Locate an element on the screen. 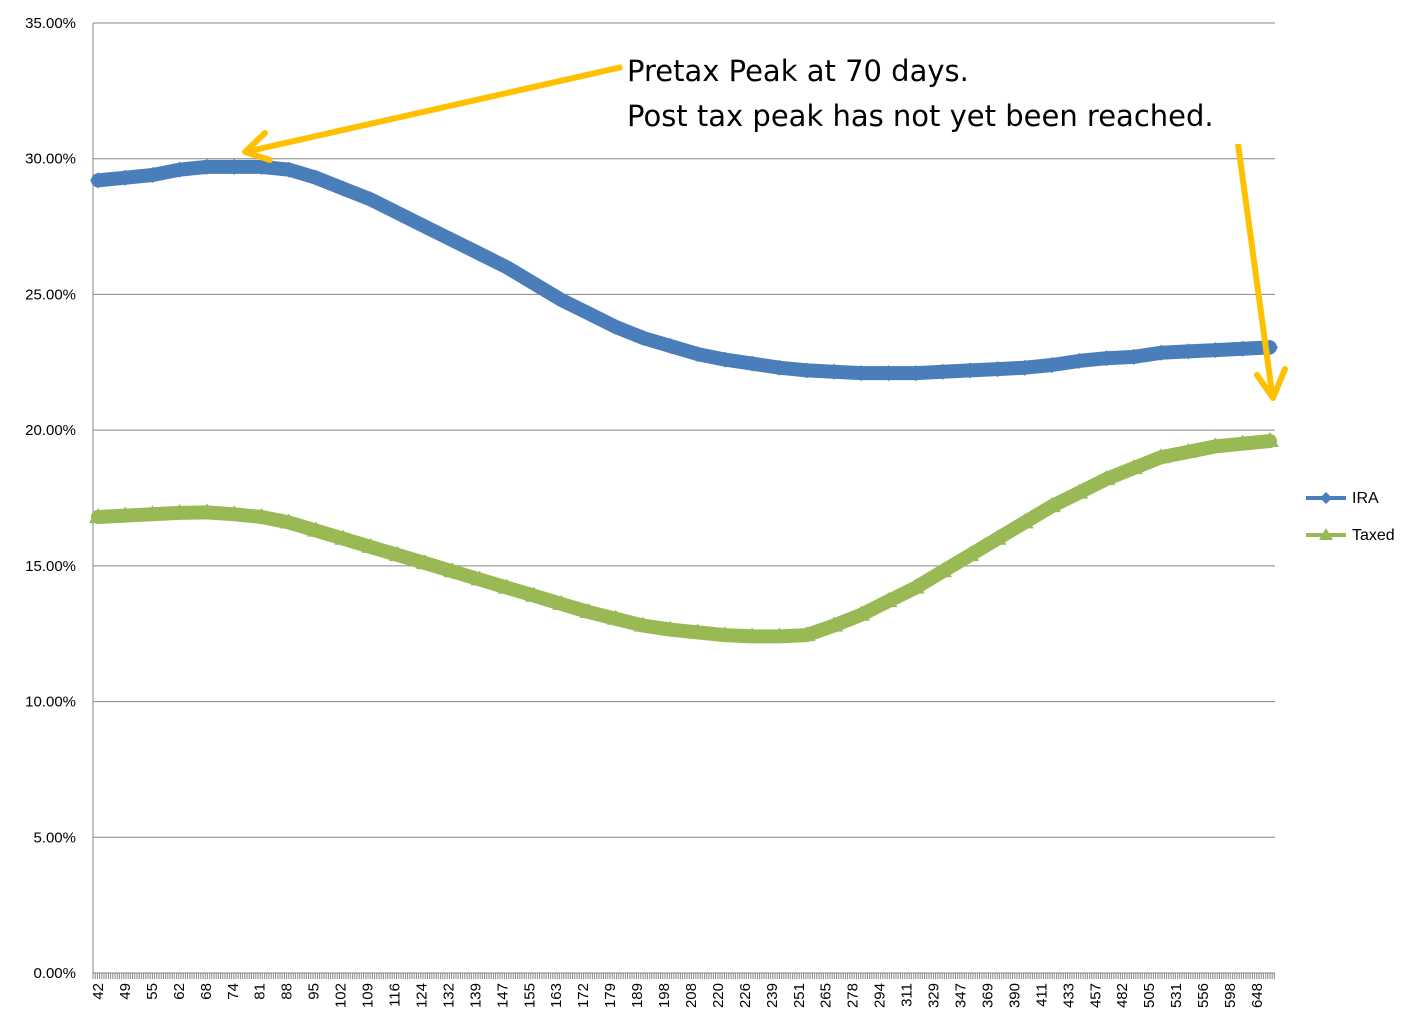 The image size is (1423, 1032). x-tick-label: 505 is located at coordinates (1149, 995).